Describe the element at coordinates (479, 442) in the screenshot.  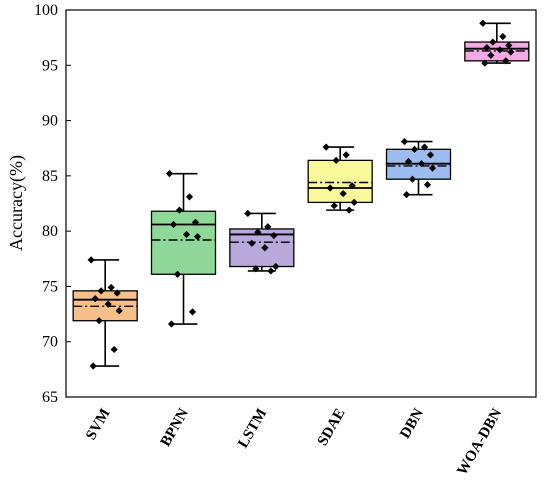
I see `x-category-label: WOA-DBN` at that location.